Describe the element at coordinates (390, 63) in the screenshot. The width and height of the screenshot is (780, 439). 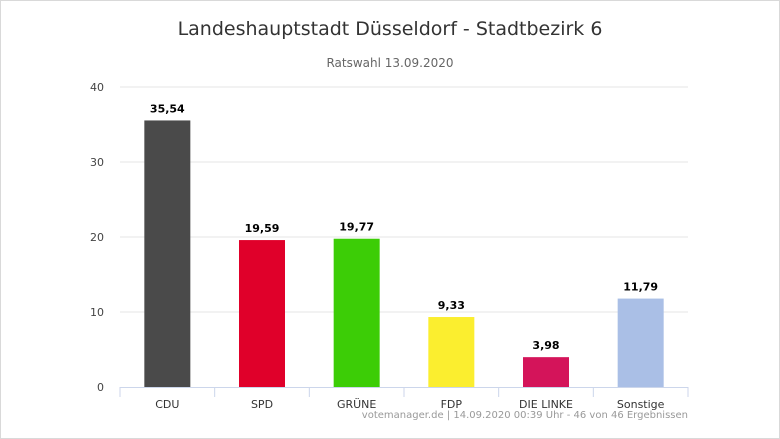
I see `chart-subtitle: Ratswahl 13.09.2020` at that location.